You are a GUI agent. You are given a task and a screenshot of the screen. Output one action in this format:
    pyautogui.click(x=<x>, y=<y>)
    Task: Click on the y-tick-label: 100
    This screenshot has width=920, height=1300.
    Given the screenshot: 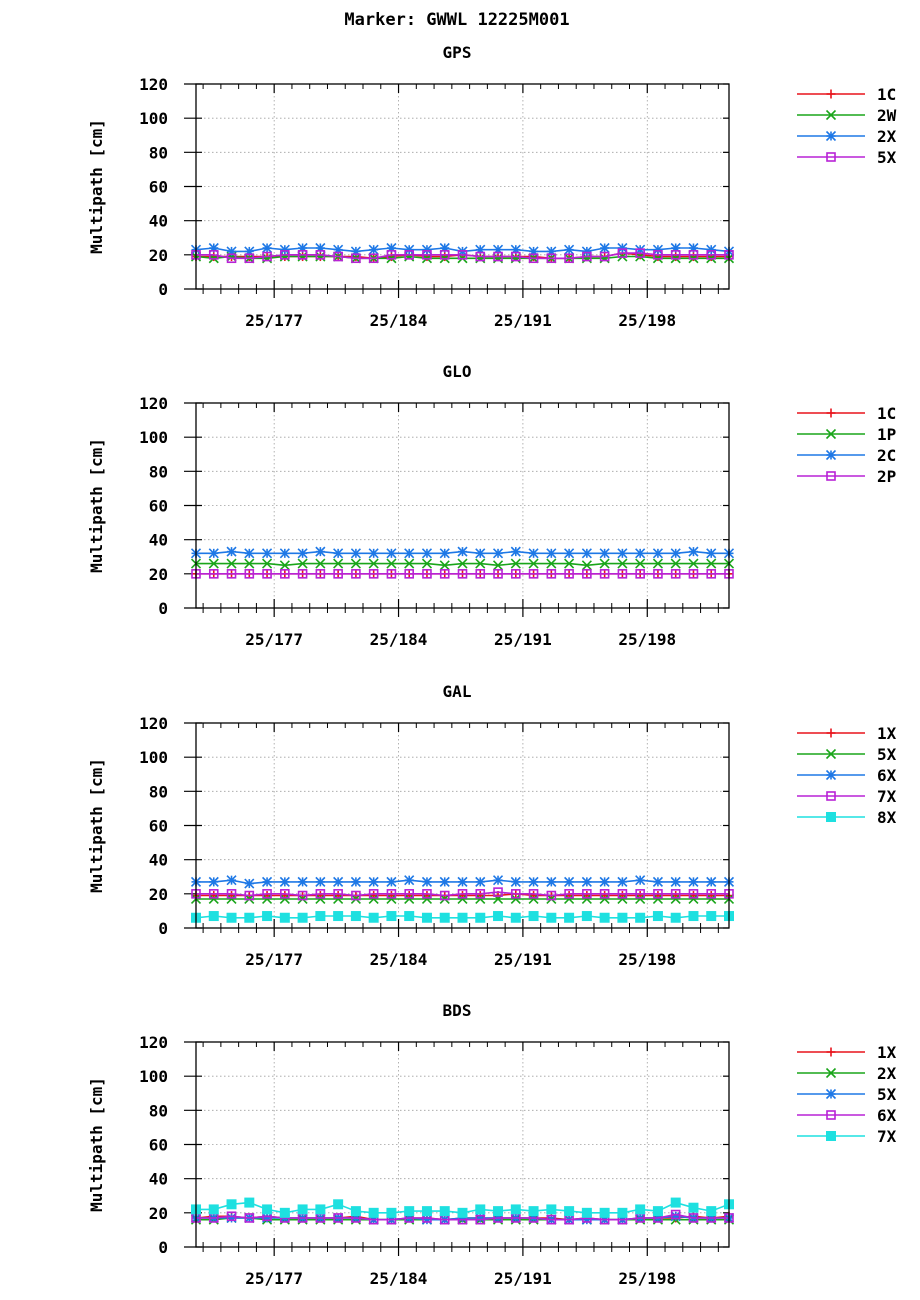 What is the action you would take?
    pyautogui.click(x=153, y=757)
    